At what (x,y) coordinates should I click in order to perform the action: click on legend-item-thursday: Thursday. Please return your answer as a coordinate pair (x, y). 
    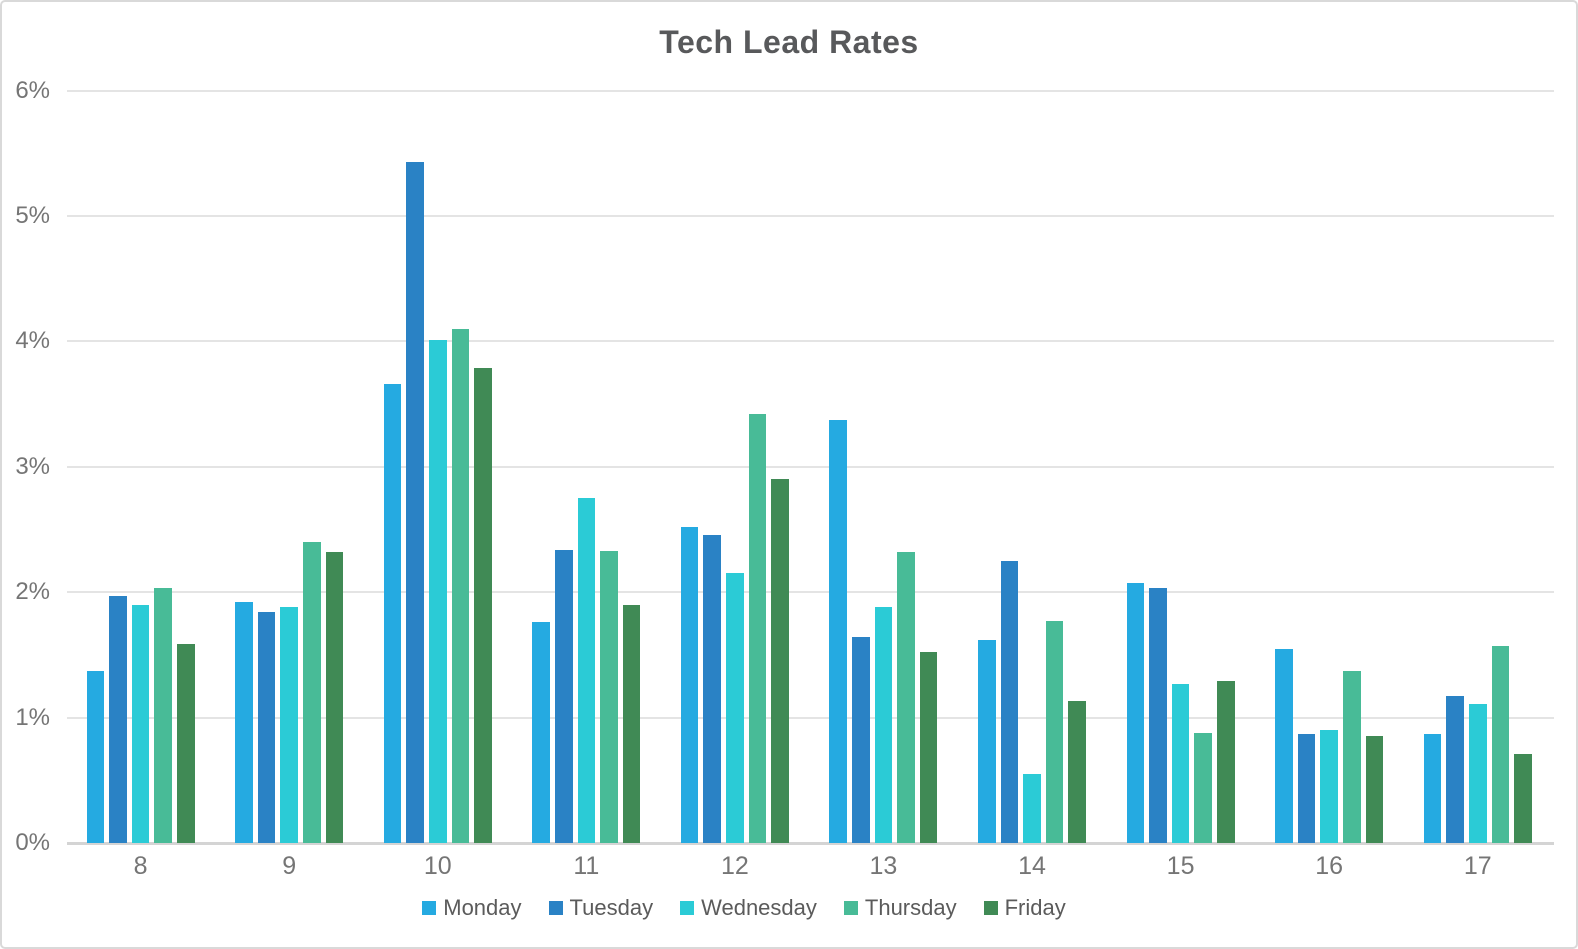
    Looking at the image, I should click on (900, 908).